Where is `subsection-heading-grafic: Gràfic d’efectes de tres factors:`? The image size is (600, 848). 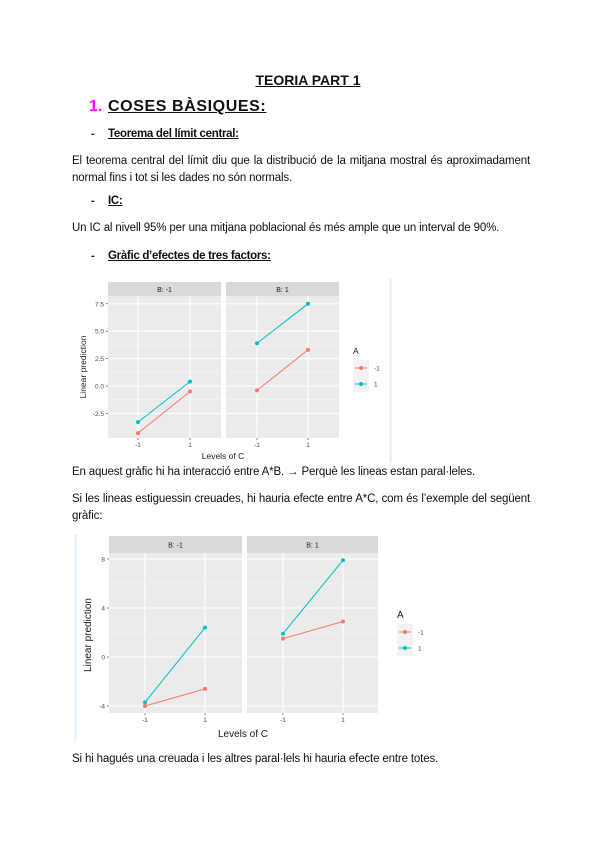 subsection-heading-grafic: Gràfic d’efectes de tres factors: is located at coordinates (189, 256).